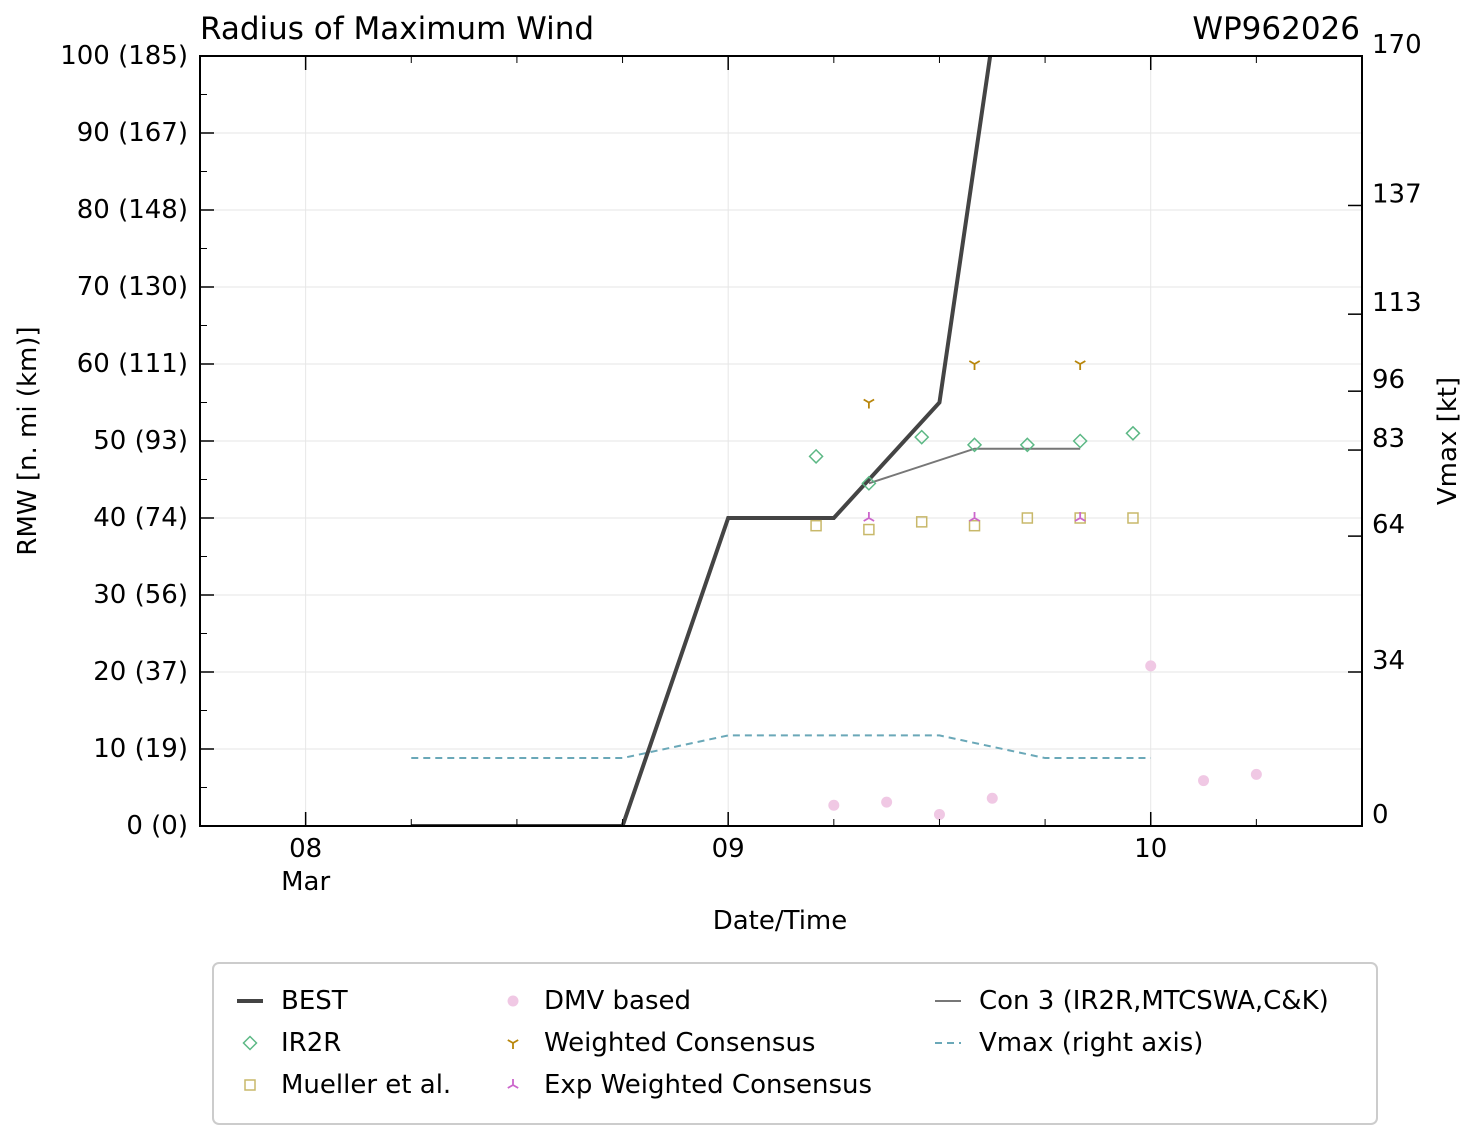 This screenshot has width=1477, height=1138. I want to click on legend-label: Vmax (right axis), so click(1091, 1043).